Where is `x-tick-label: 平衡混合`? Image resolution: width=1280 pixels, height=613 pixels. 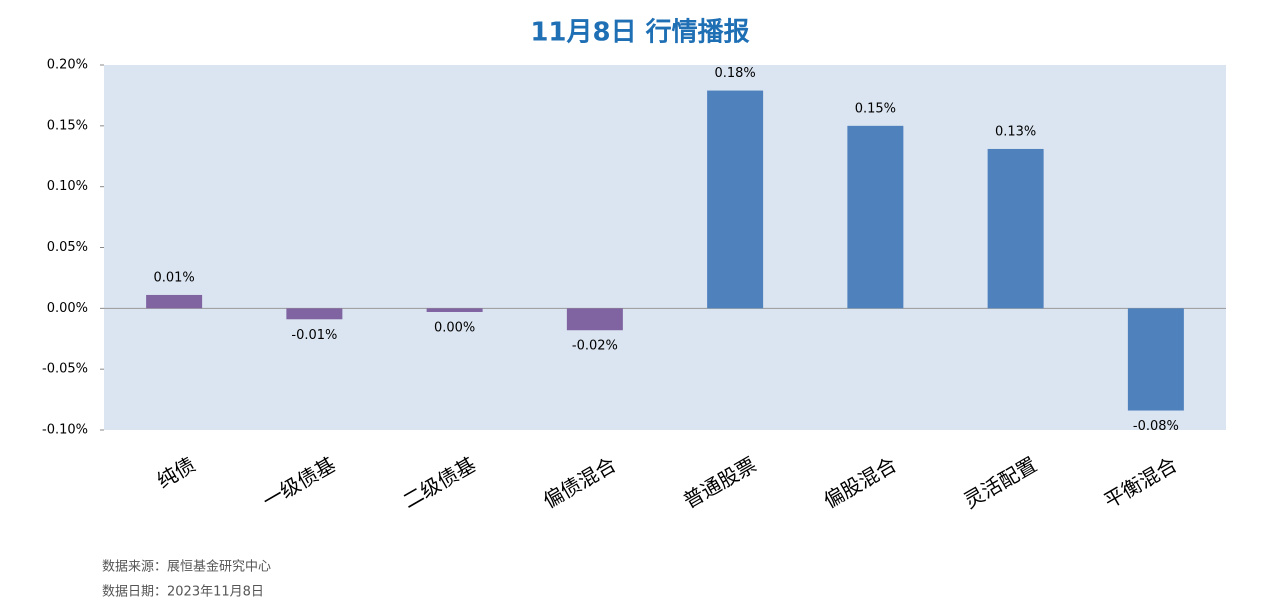
x-tick-label: 平衡混合 is located at coordinates (1140, 482).